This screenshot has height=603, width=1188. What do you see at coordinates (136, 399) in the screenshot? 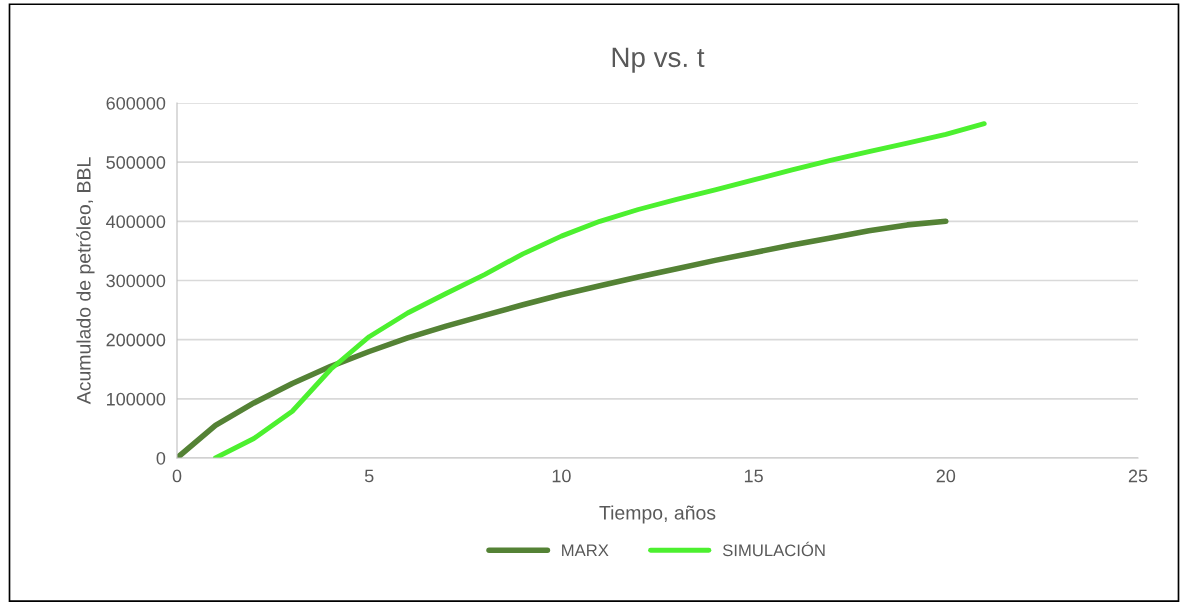
I see `y-tick-label: 100000` at bounding box center [136, 399].